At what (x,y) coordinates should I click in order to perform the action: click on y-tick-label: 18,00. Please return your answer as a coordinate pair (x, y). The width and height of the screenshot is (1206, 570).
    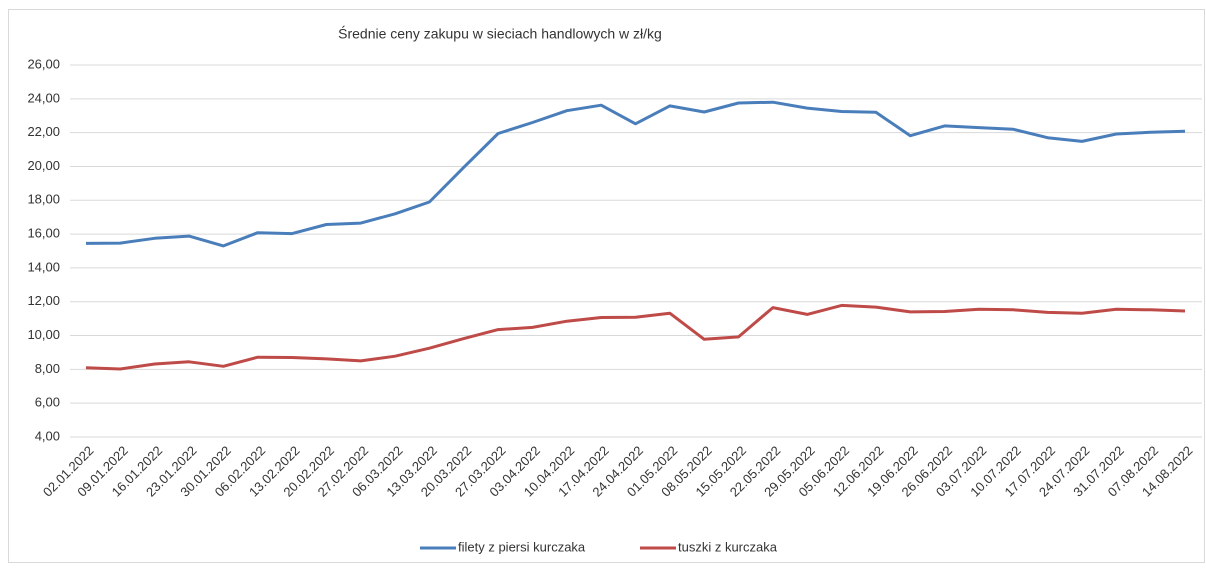
    Looking at the image, I should click on (43, 199).